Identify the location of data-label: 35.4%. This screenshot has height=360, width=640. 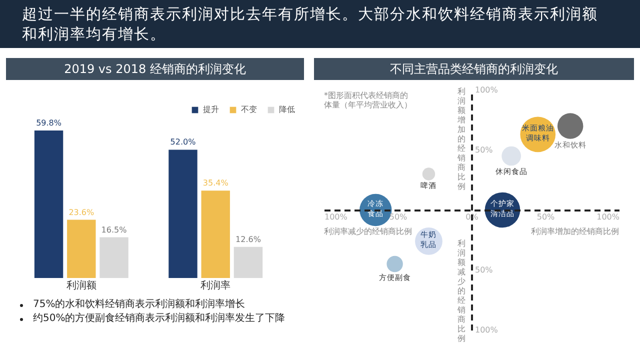
(215, 183).